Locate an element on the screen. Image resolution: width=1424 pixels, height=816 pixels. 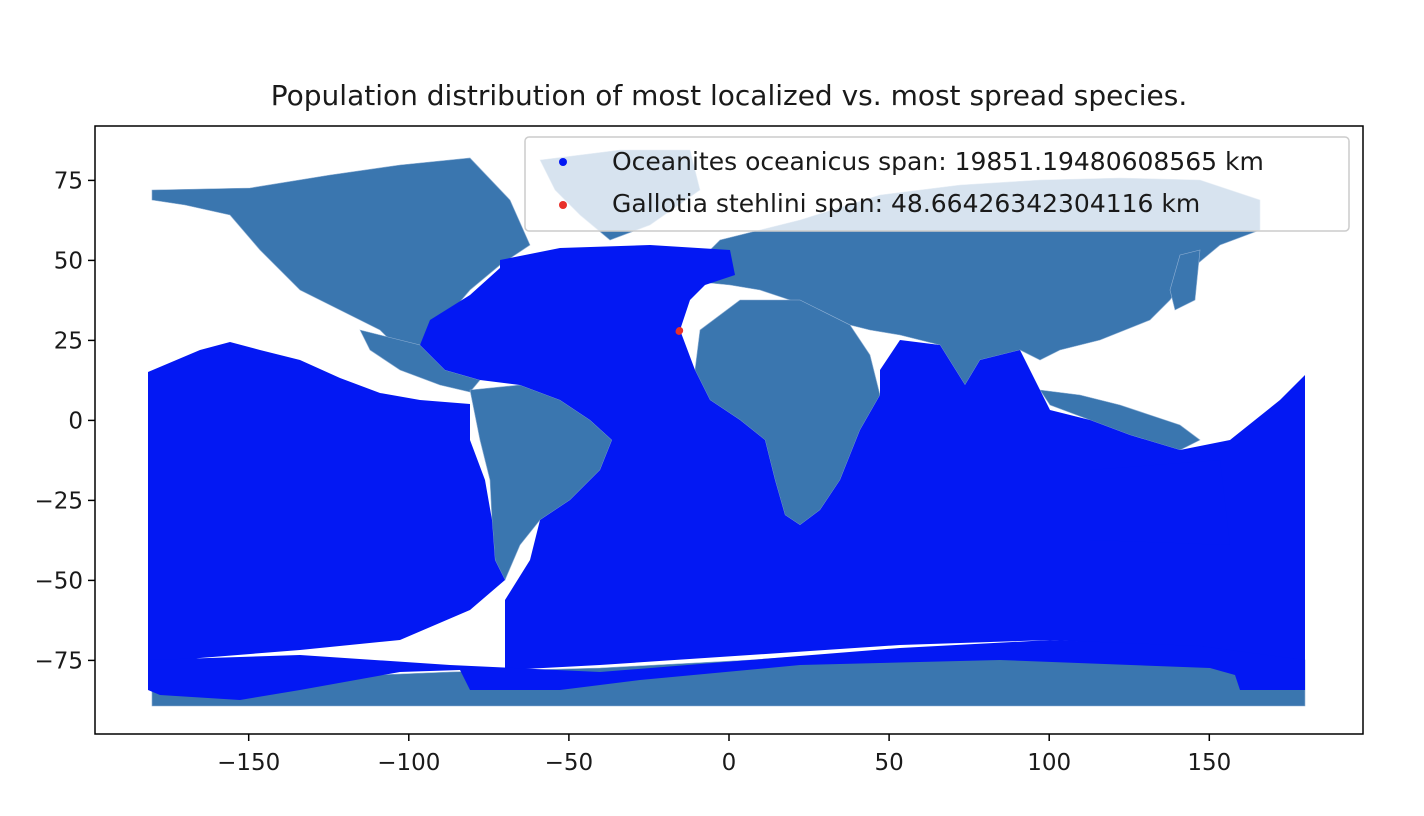
y-tick-label: −50 is located at coordinates (58, 581).